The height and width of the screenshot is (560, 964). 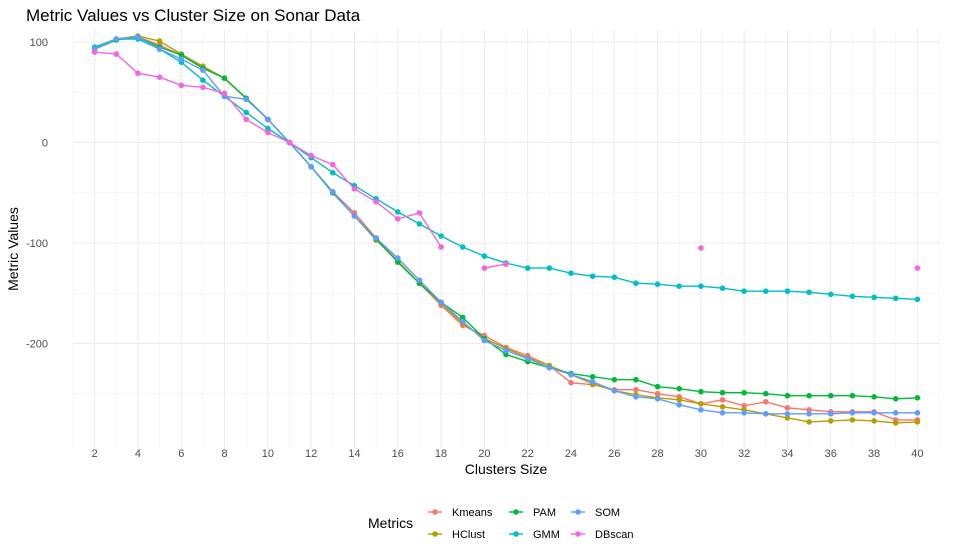 What do you see at coordinates (398, 454) in the screenshot?
I see `x-tick-label: 16` at bounding box center [398, 454].